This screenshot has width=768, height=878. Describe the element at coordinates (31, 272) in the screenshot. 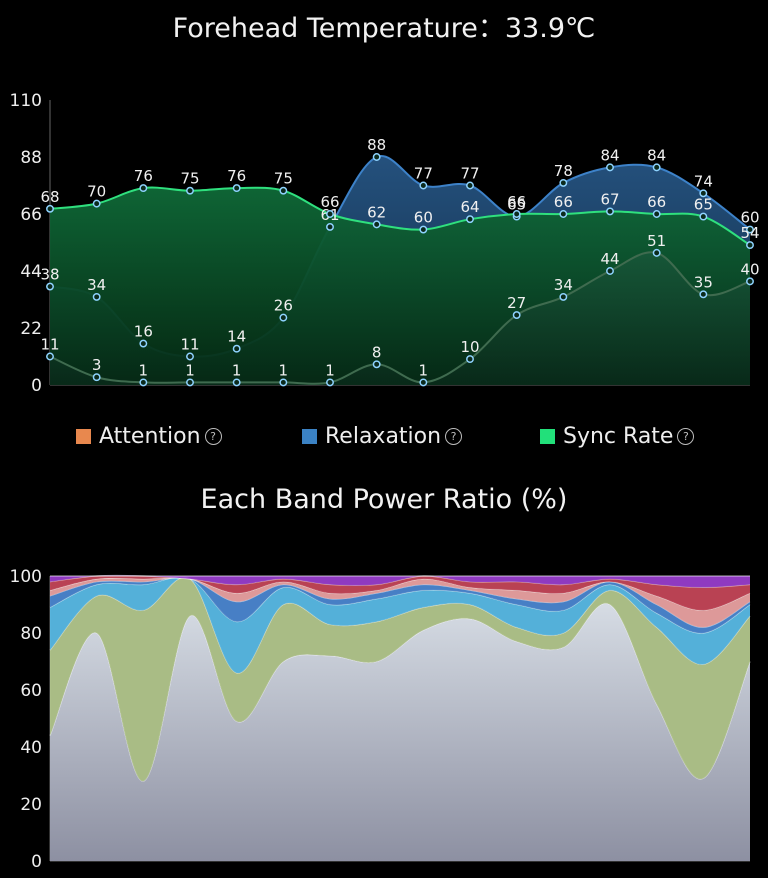

I see `y-tick-label: 44` at that location.